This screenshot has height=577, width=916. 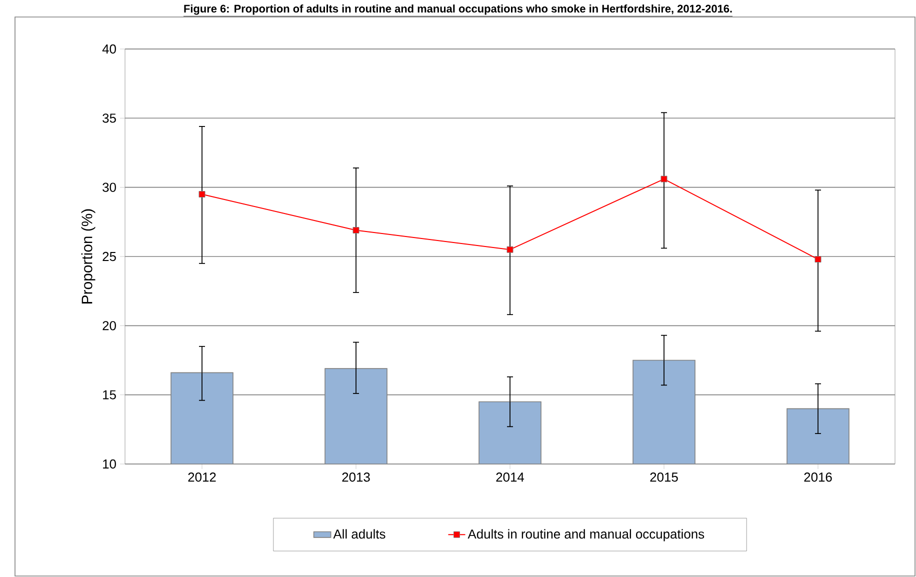 What do you see at coordinates (202, 477) in the screenshot?
I see `x-tick-label: 2012` at bounding box center [202, 477].